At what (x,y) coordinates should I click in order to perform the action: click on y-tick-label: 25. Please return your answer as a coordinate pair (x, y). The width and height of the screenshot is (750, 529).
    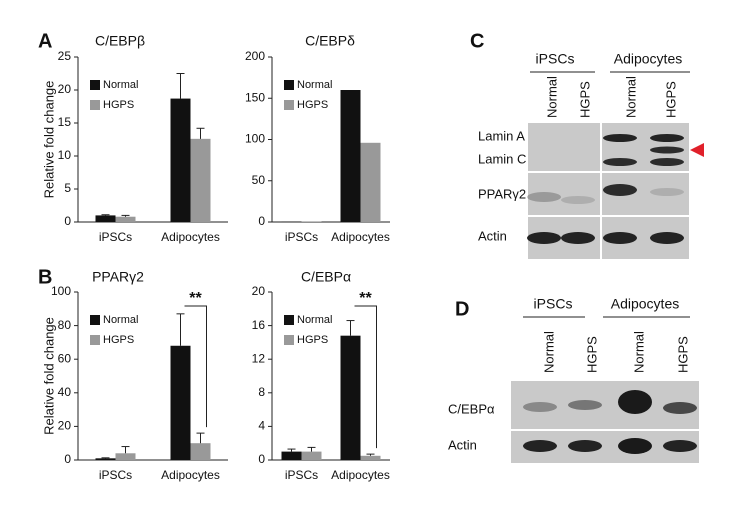
    Looking at the image, I should click on (65, 56).